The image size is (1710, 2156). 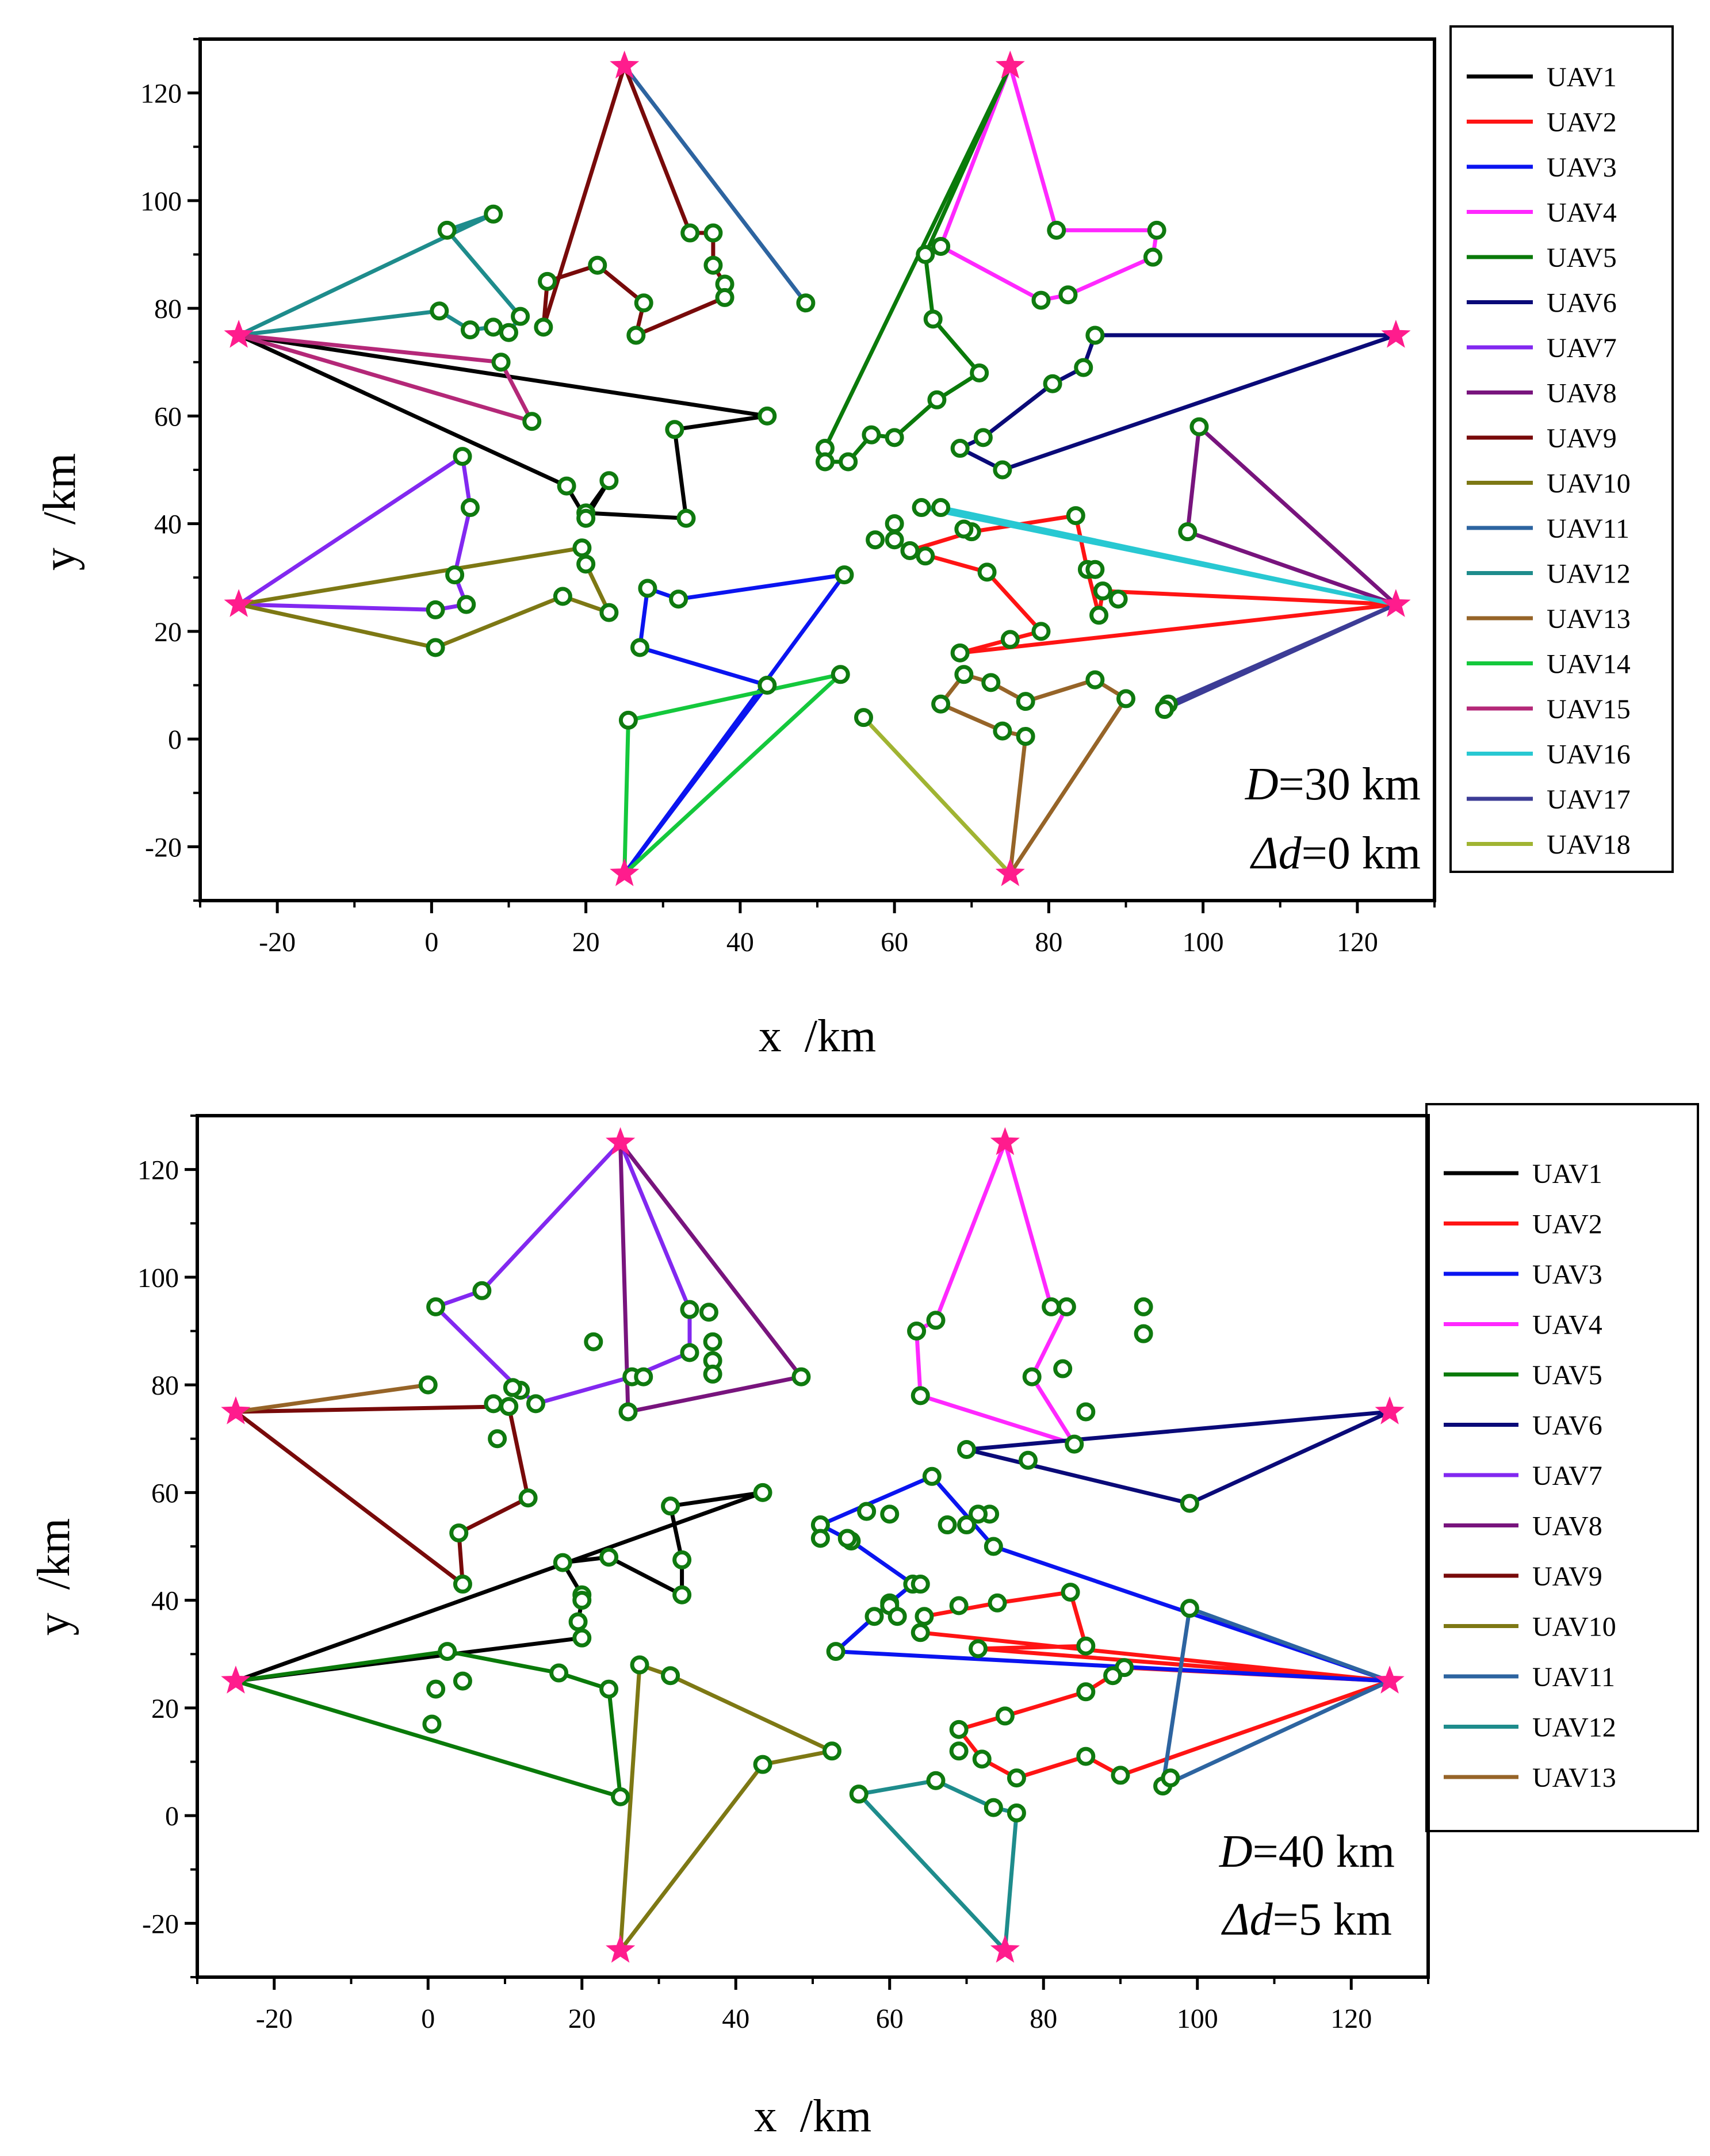 I want to click on x-axis-ticks: -20 0 20 40 60 80 100 120, so click(x=818, y=930).